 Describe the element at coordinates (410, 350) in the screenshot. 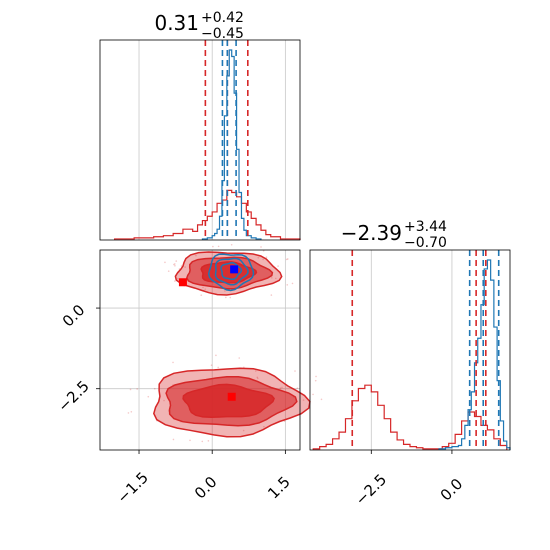

I see `param2-axes-frame` at that location.